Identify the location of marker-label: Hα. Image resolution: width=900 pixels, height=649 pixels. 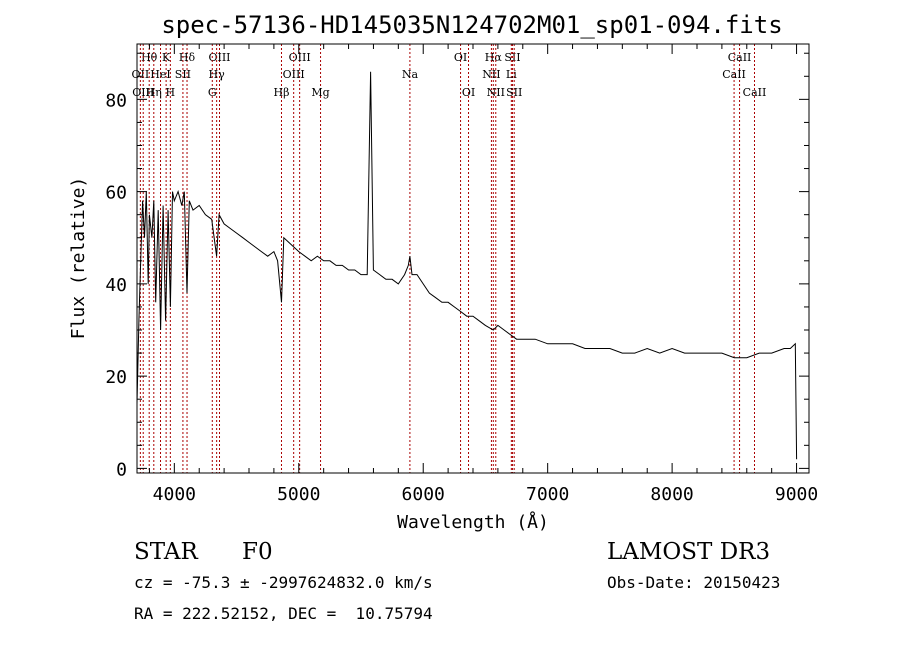
(494, 57).